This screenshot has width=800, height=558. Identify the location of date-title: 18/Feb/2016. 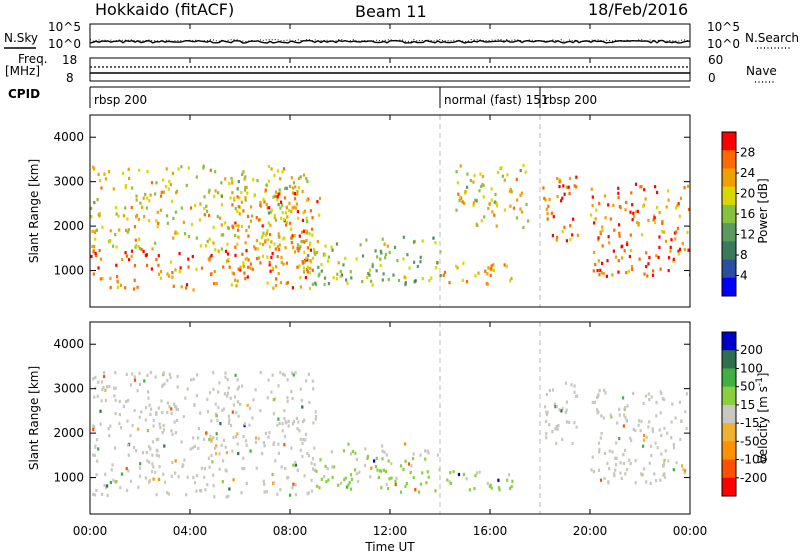
(638, 9).